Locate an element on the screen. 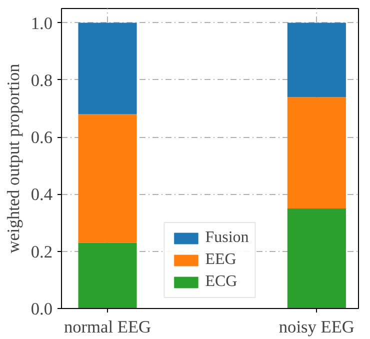  x-tick-label: normal EEG is located at coordinates (108, 327).